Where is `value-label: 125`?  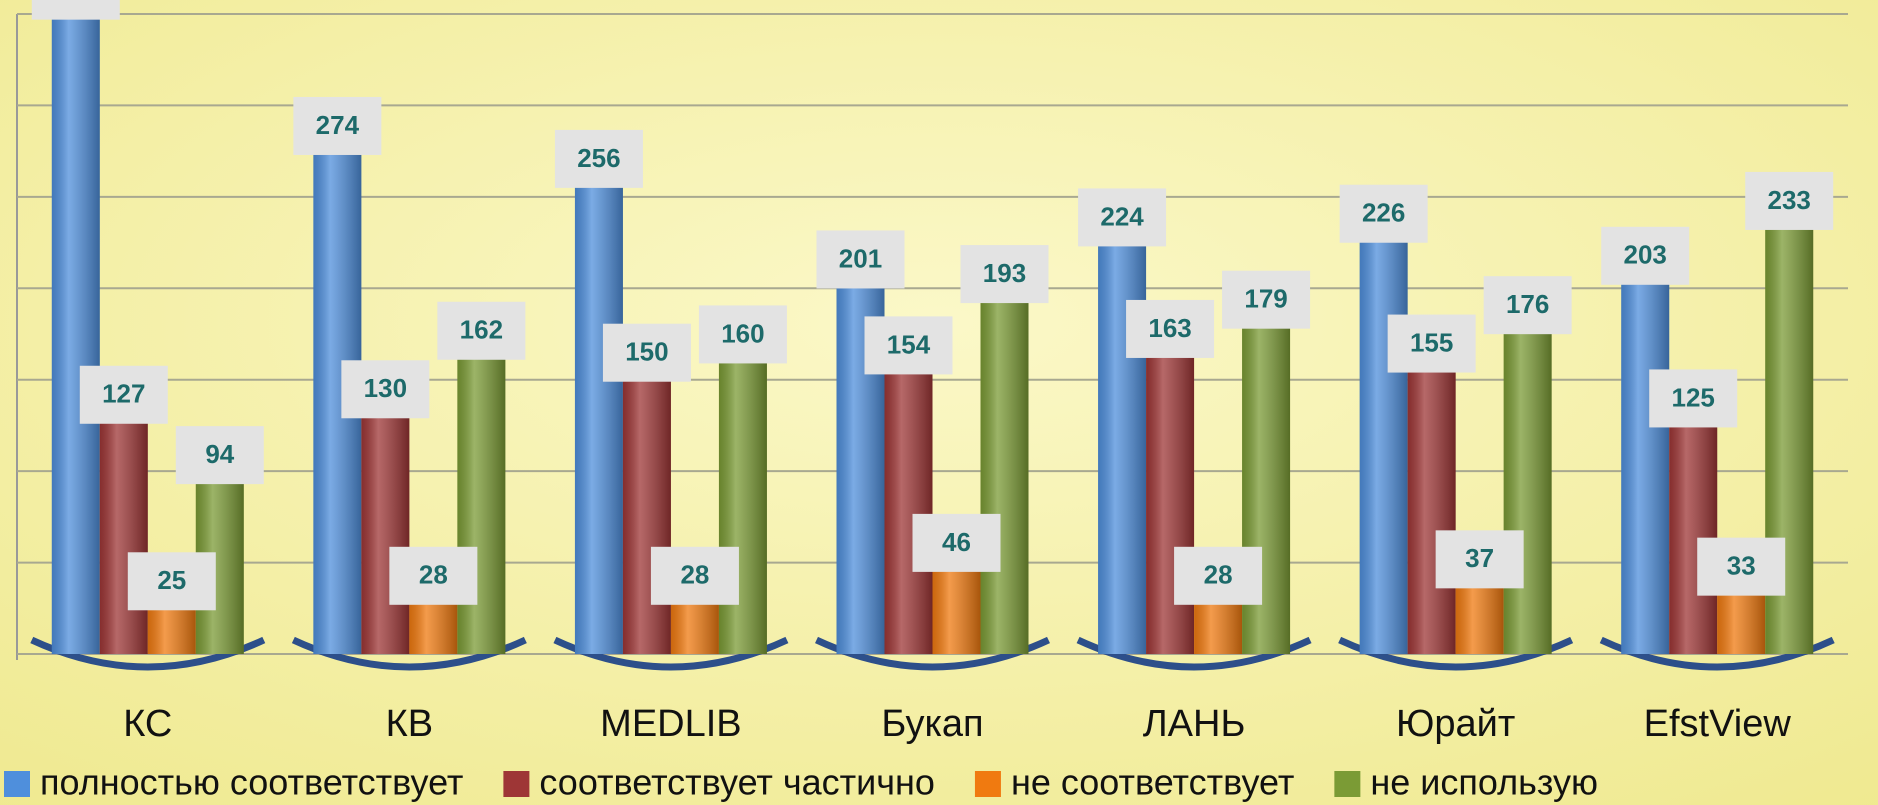 value-label: 125 is located at coordinates (1693, 397).